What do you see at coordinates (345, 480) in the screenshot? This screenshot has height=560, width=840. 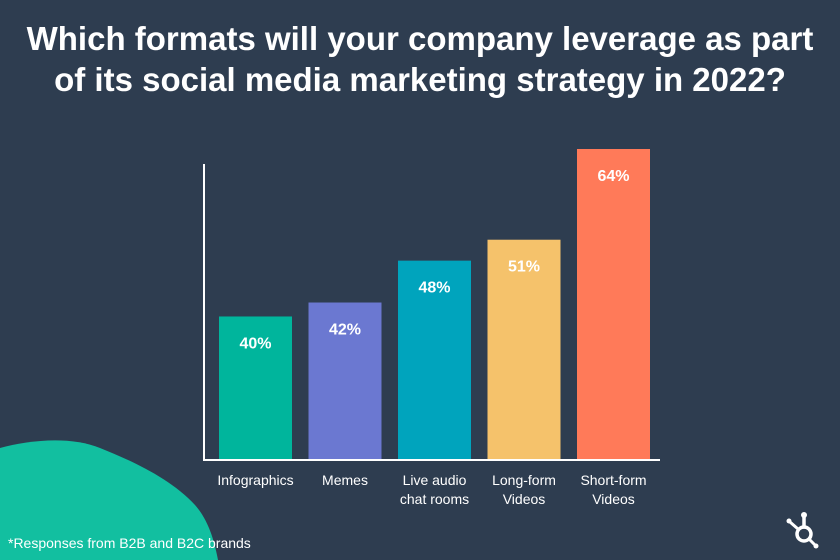 I see `category-label-1: Memes` at bounding box center [345, 480].